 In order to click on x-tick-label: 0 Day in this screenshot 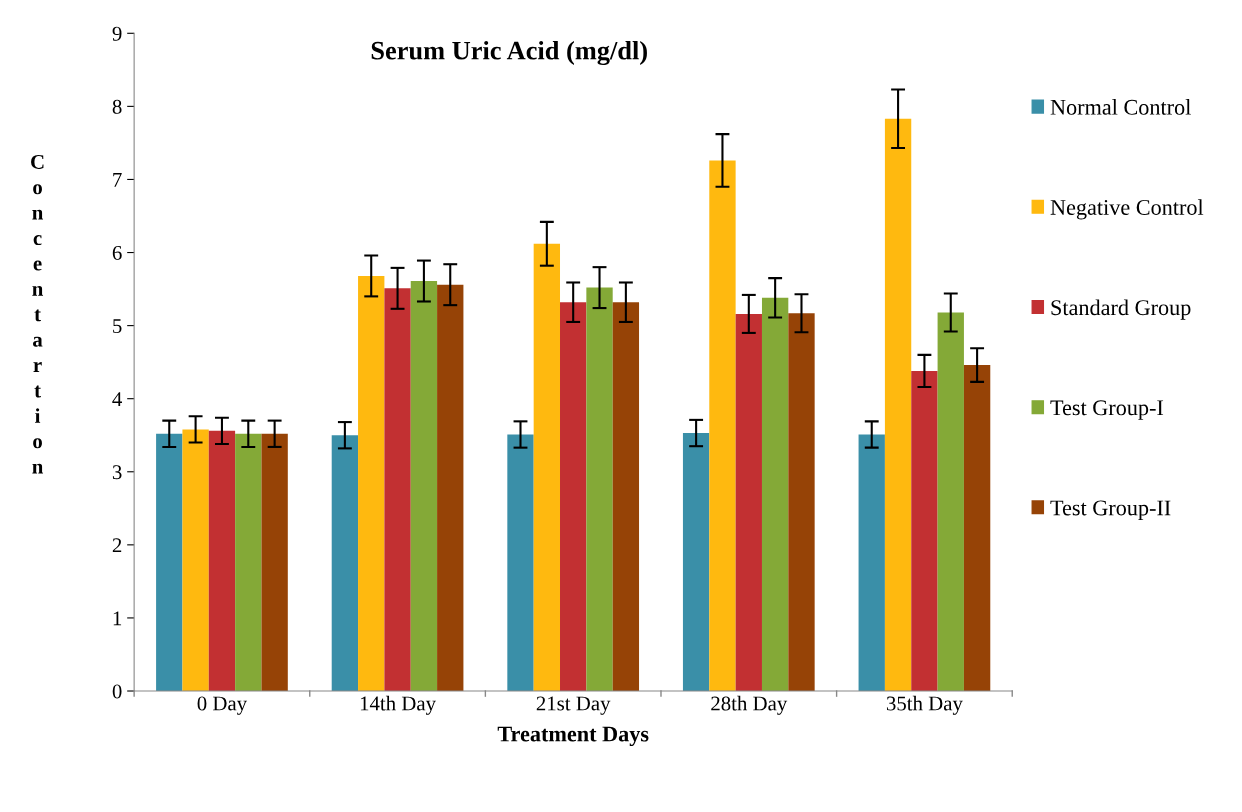, I will do `click(222, 705)`.